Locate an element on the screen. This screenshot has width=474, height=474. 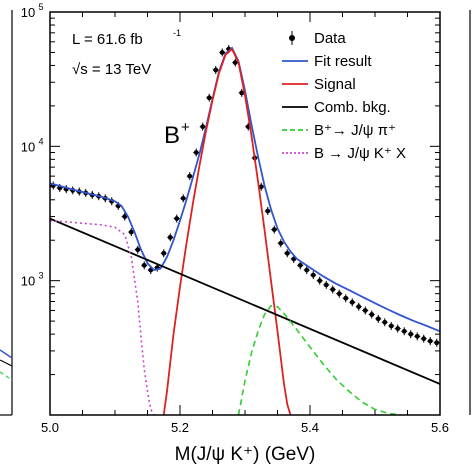
x-axis-label: M(J/ψ K⁺) (GeV) is located at coordinates (245, 454).